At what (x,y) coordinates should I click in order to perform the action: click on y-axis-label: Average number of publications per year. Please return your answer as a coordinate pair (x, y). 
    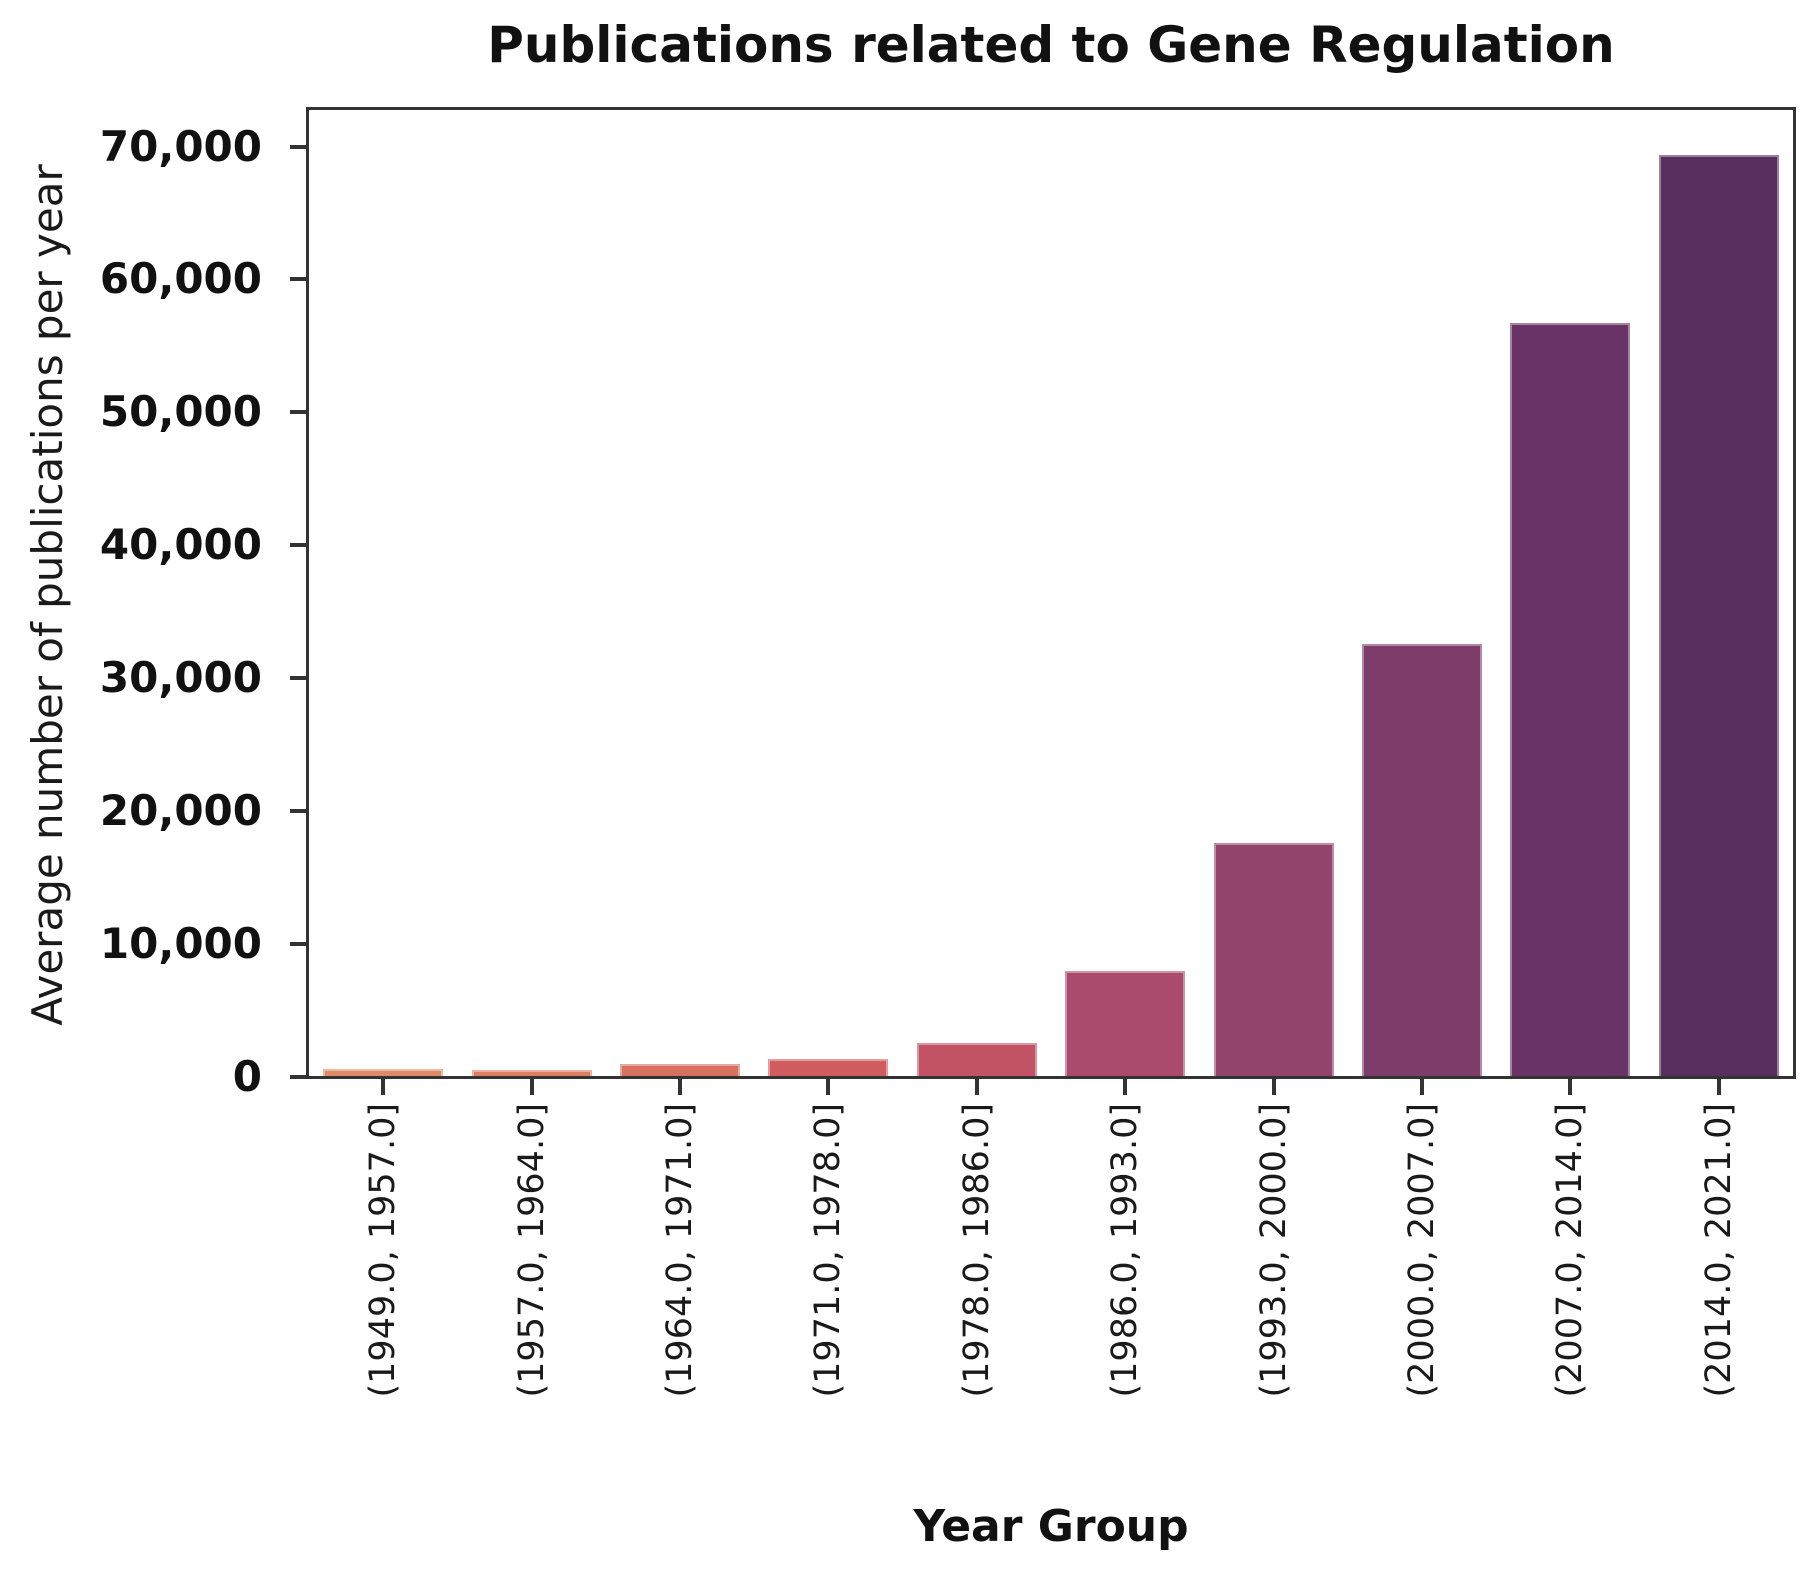
    Looking at the image, I should click on (47, 595).